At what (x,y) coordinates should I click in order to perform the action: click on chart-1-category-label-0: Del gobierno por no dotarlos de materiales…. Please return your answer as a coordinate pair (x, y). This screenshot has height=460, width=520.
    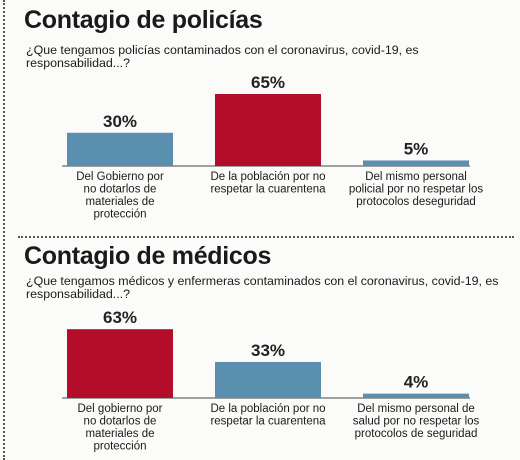
    Looking at the image, I should click on (119, 428).